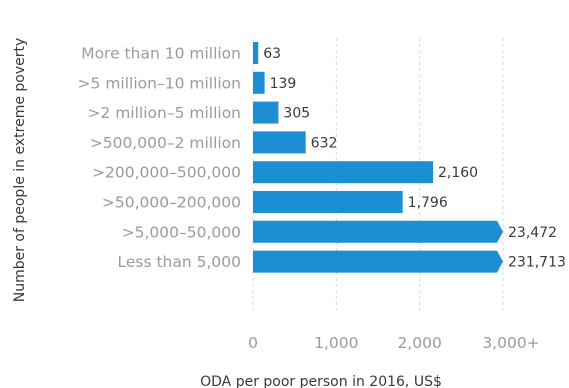 Image resolution: width=569 pixels, height=388 pixels. Describe the element at coordinates (336, 343) in the screenshot. I see `x-tick-label: 1,000` at that location.